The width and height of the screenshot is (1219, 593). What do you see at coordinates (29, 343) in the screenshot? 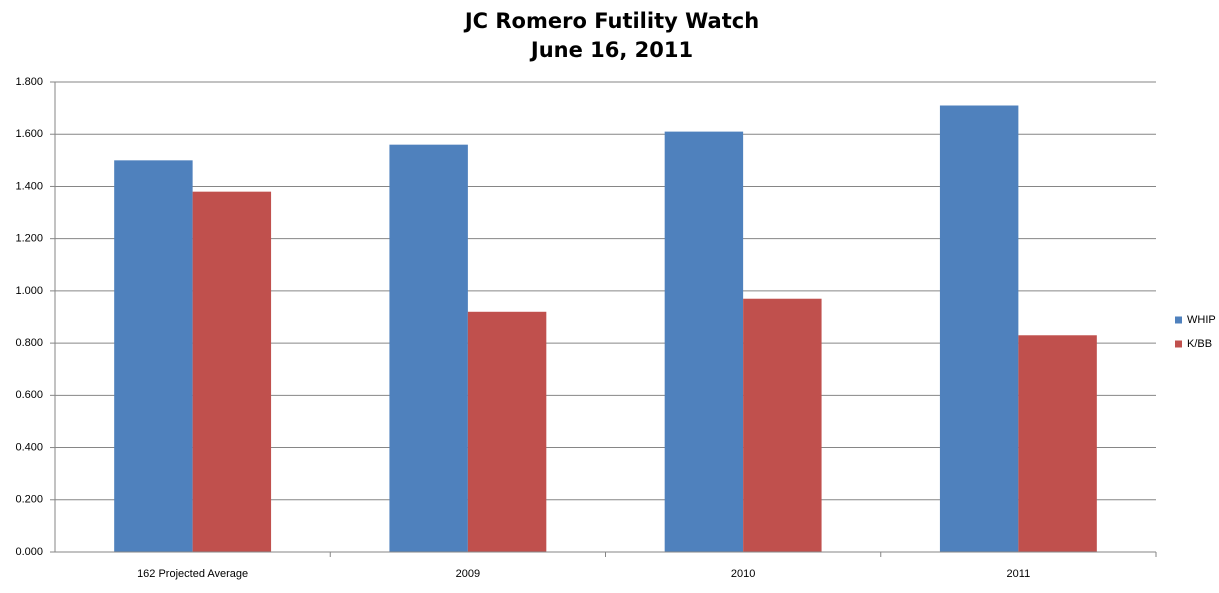
I see `y-tick-label: 0.800` at bounding box center [29, 343].